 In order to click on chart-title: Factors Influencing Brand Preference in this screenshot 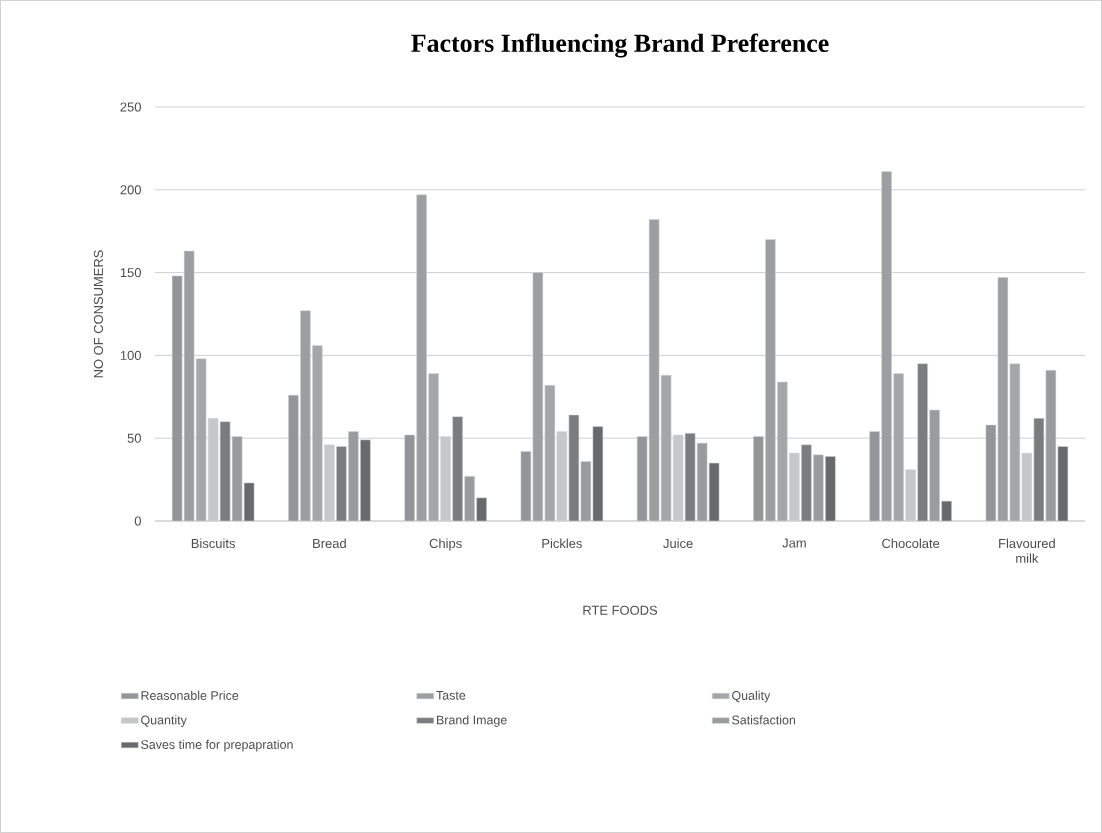, I will do `click(620, 45)`.